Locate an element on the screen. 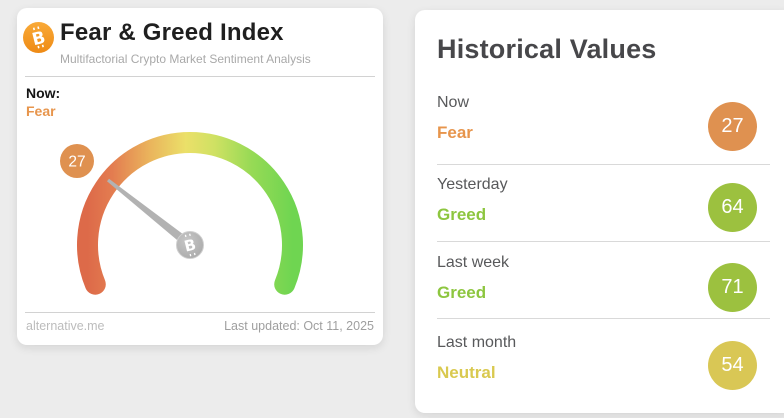 This screenshot has width=784, height=418. last-updated: Last updated: Oct 11, 2025 is located at coordinates (299, 326).